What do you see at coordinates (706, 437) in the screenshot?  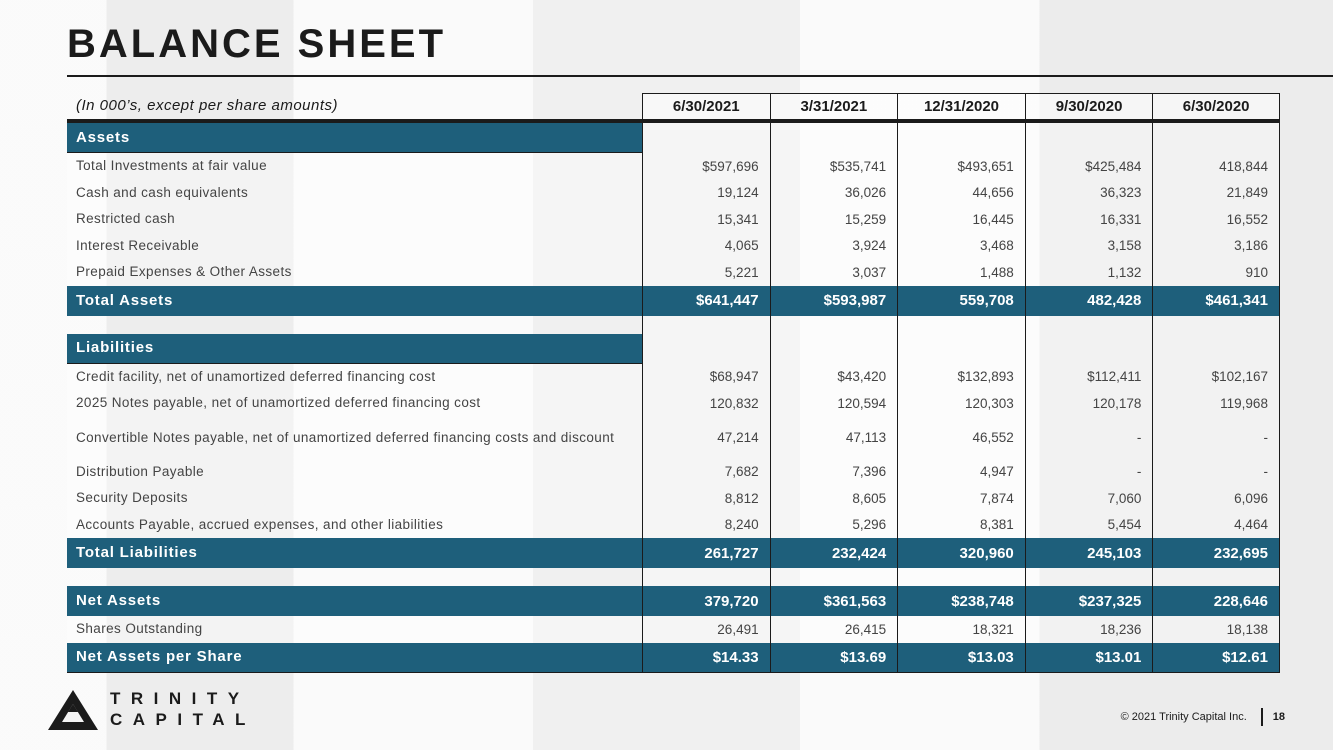 I see `value-cell: 47,214` at bounding box center [706, 437].